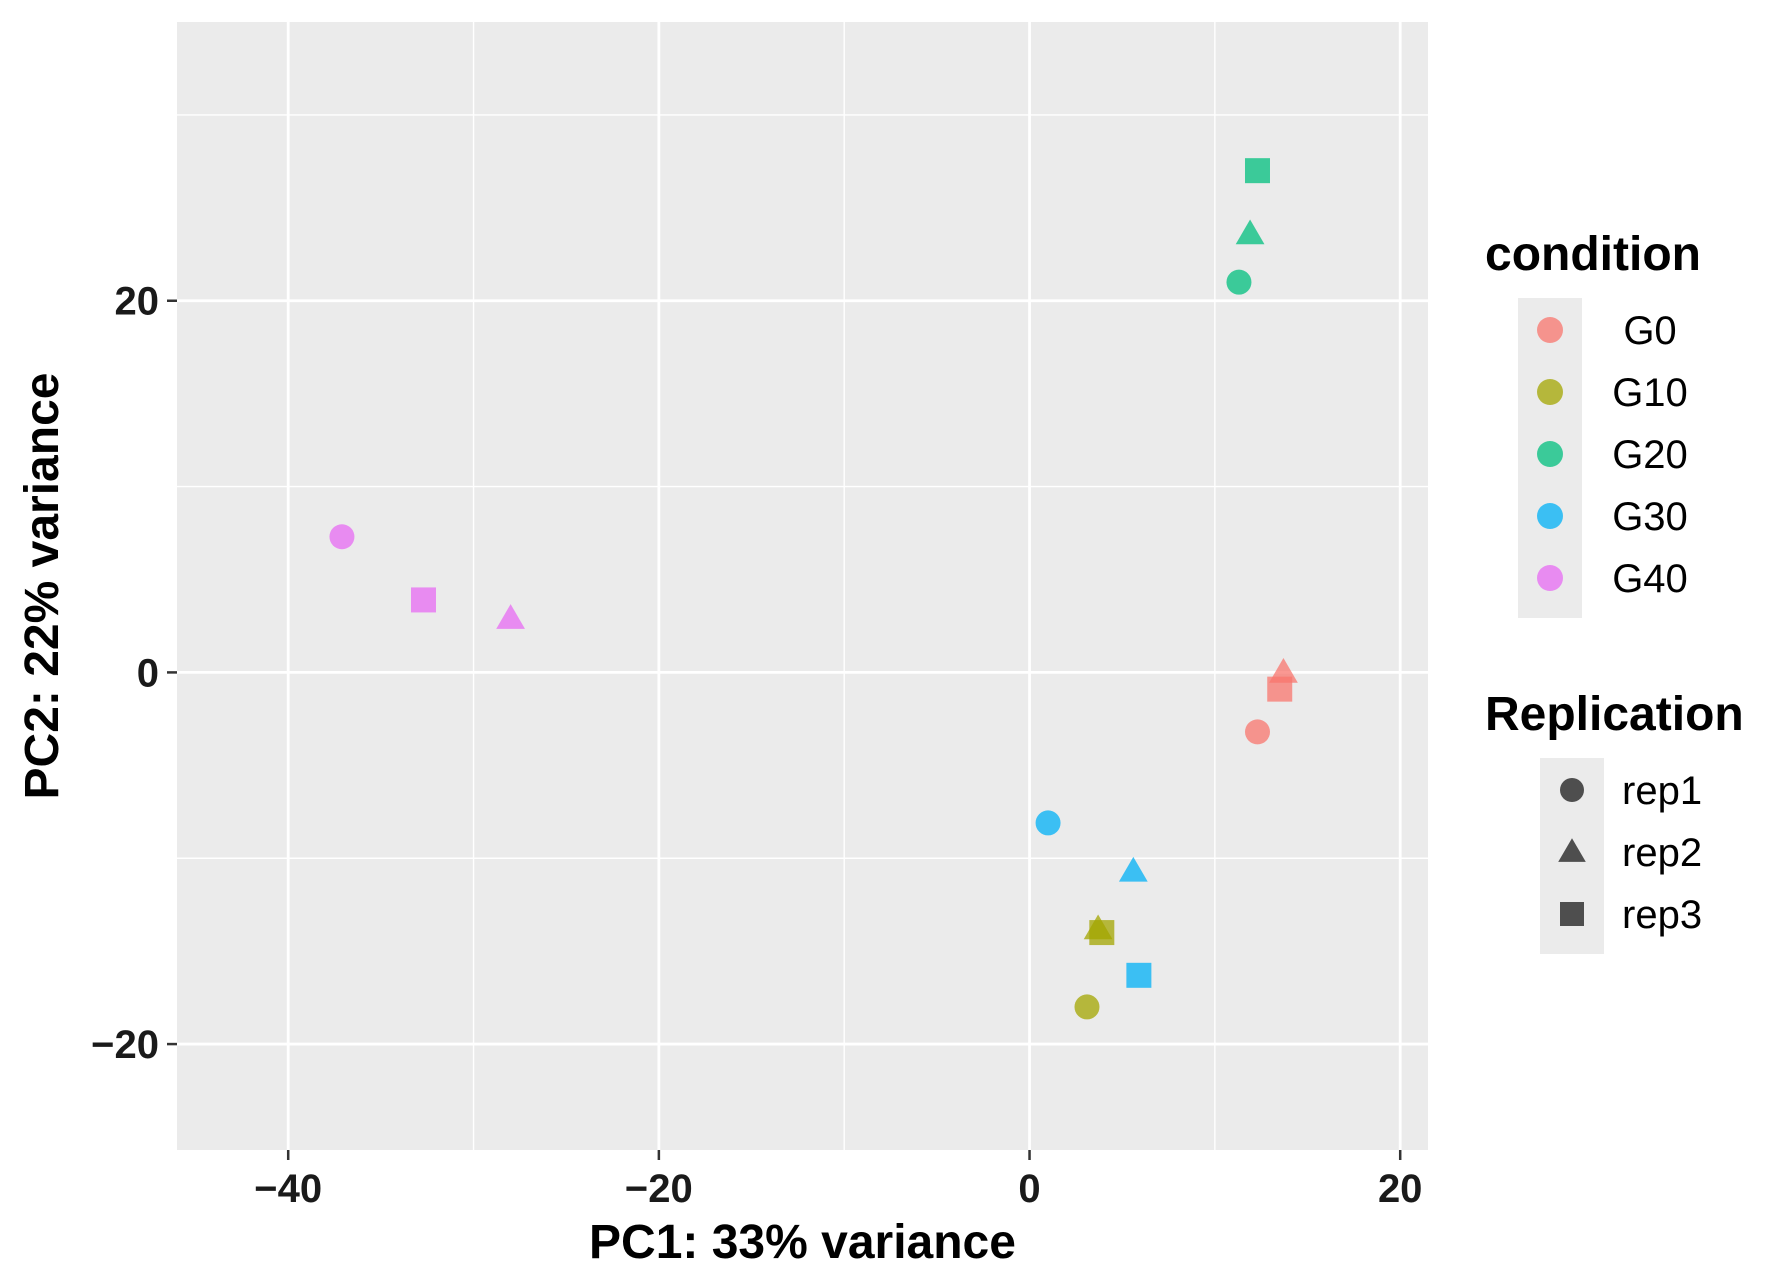 The width and height of the screenshot is (1785, 1284). What do you see at coordinates (137, 302) in the screenshot?
I see `y-tick-label: 20` at bounding box center [137, 302].